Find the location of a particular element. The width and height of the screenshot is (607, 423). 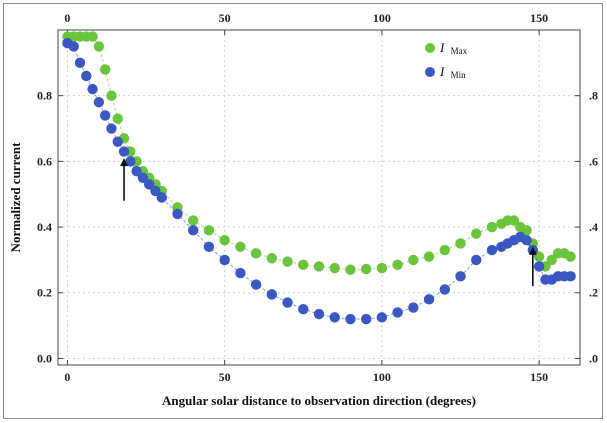

x-tick-label-3: 150 is located at coordinates (539, 377).